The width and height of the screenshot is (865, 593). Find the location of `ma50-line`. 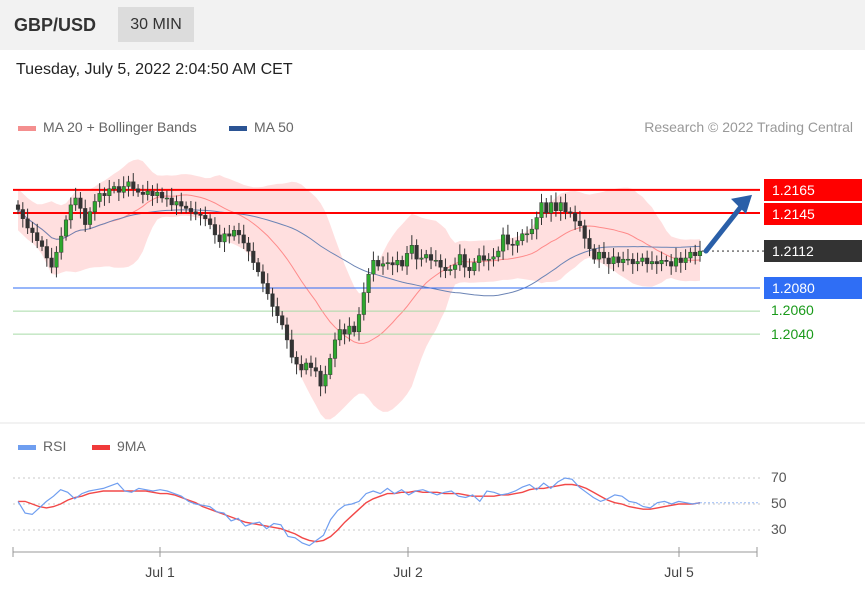

ma50-line is located at coordinates (359, 253).